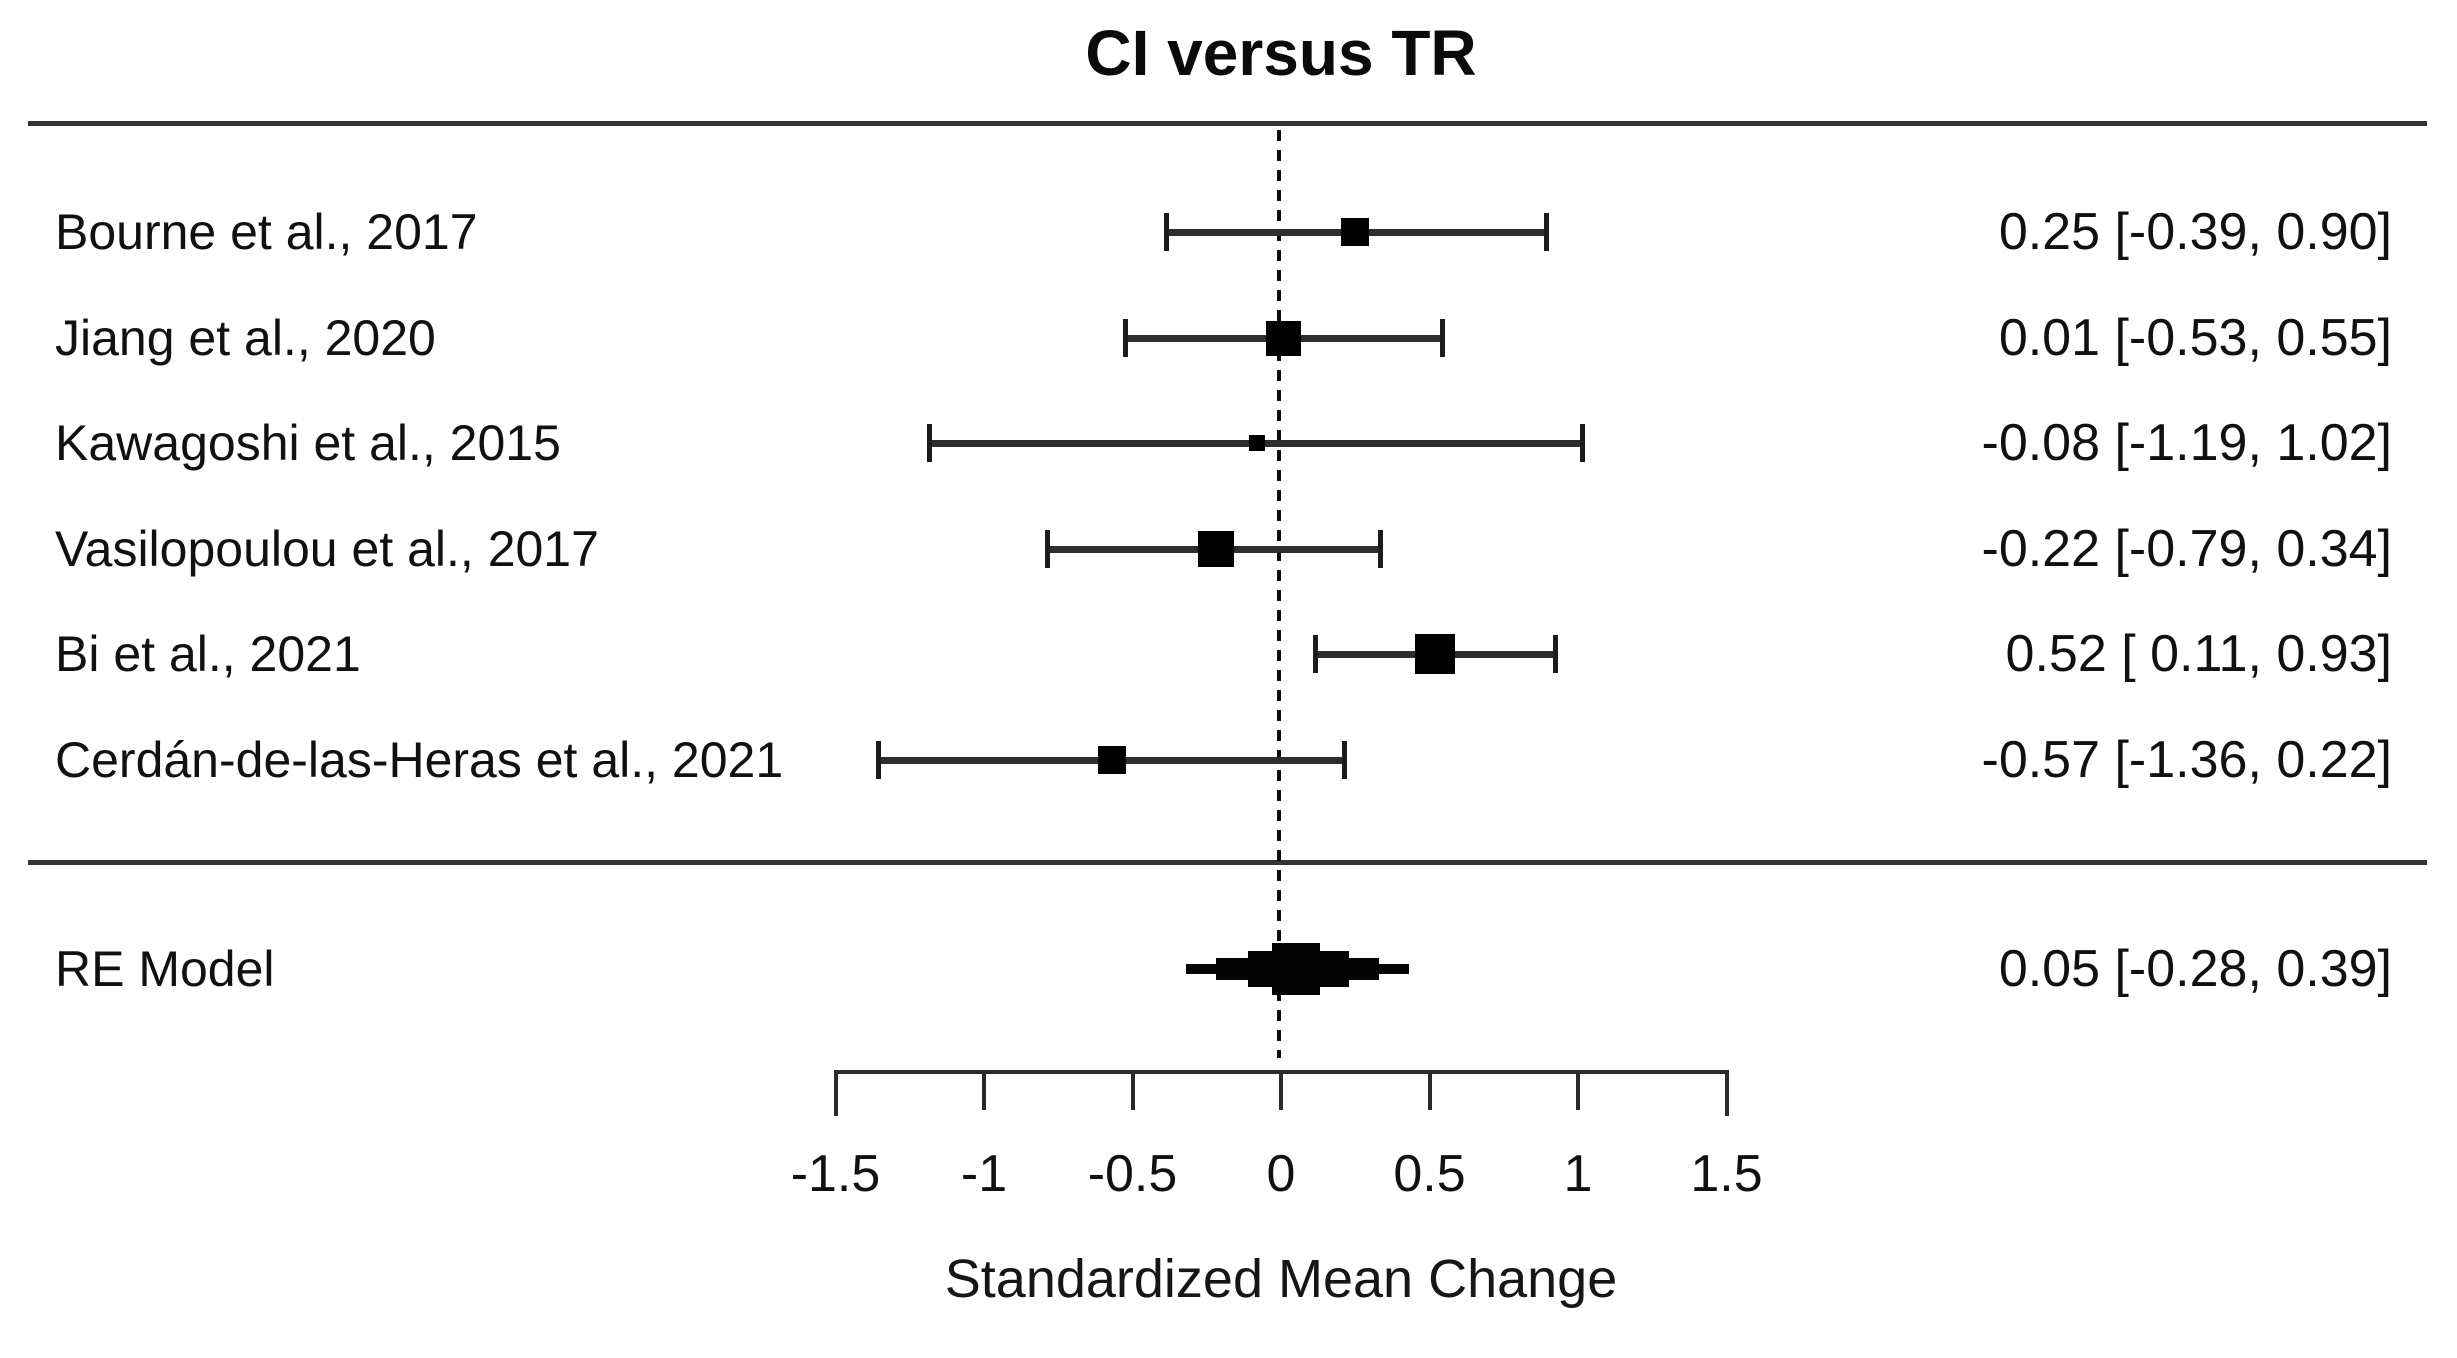 Image resolution: width=2457 pixels, height=1358 pixels. Describe the element at coordinates (1281, 1279) in the screenshot. I see `x-axis-title: Standardized Mean Change` at that location.